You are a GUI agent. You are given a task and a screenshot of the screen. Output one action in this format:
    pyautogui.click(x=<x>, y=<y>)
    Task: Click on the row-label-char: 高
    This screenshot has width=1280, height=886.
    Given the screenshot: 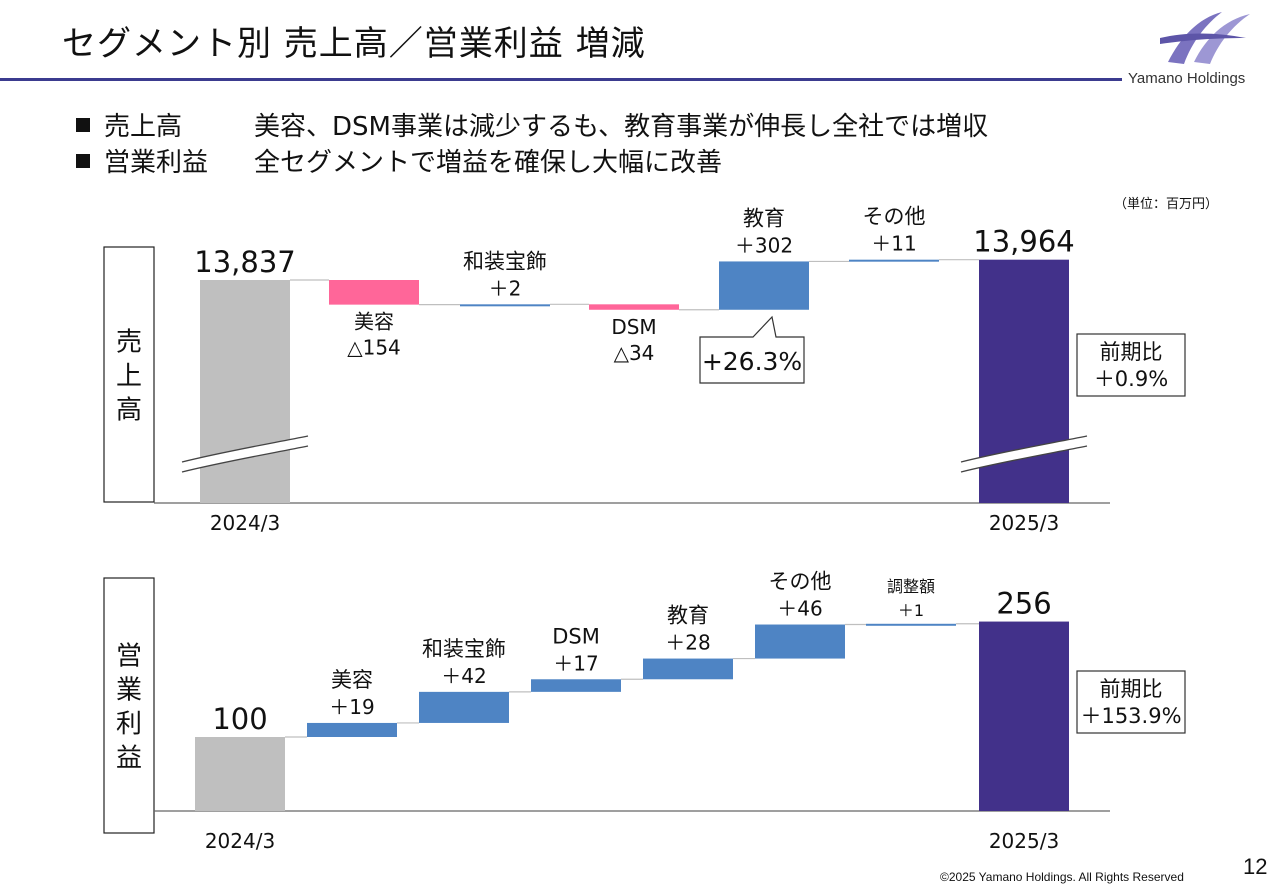 What is the action you would take?
    pyautogui.click(x=129, y=411)
    